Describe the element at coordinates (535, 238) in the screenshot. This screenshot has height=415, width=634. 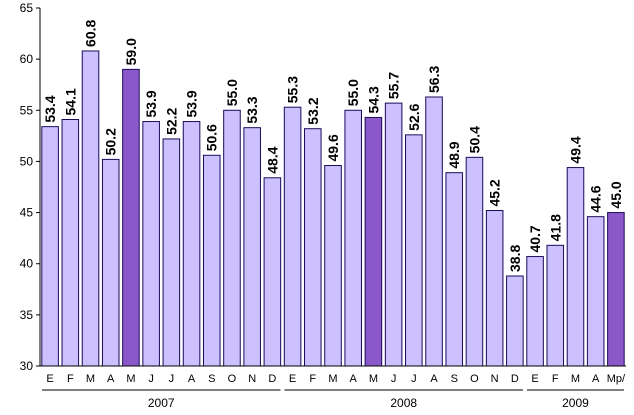
I see `data-label: 40.7` at that location.